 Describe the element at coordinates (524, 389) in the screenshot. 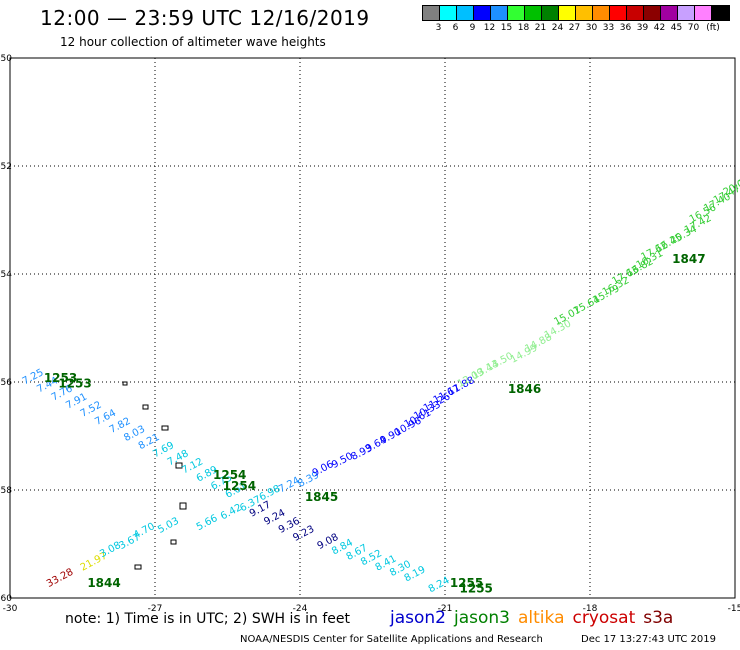

I see `time-label: 1846` at that location.